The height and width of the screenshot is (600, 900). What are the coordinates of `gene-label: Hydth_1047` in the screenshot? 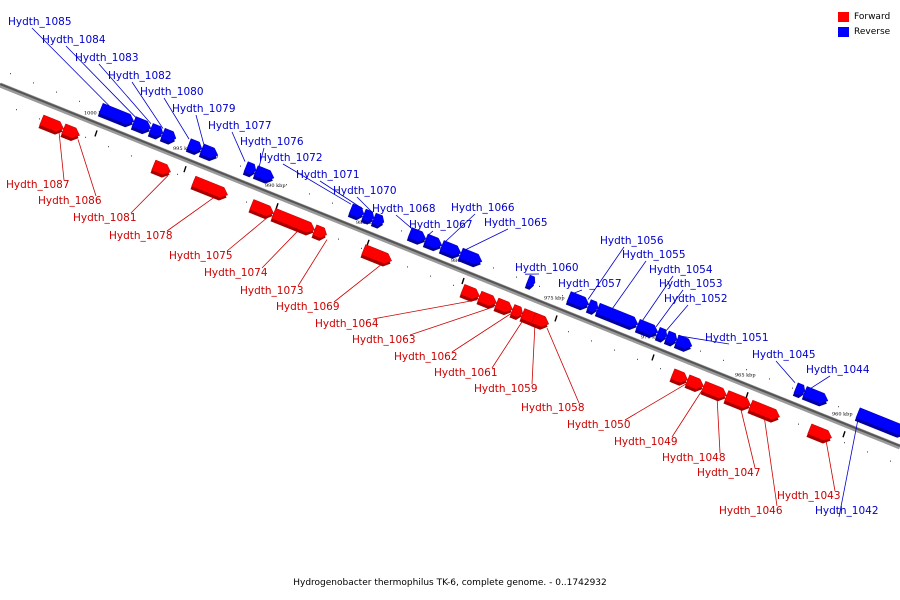 It's located at (729, 473).